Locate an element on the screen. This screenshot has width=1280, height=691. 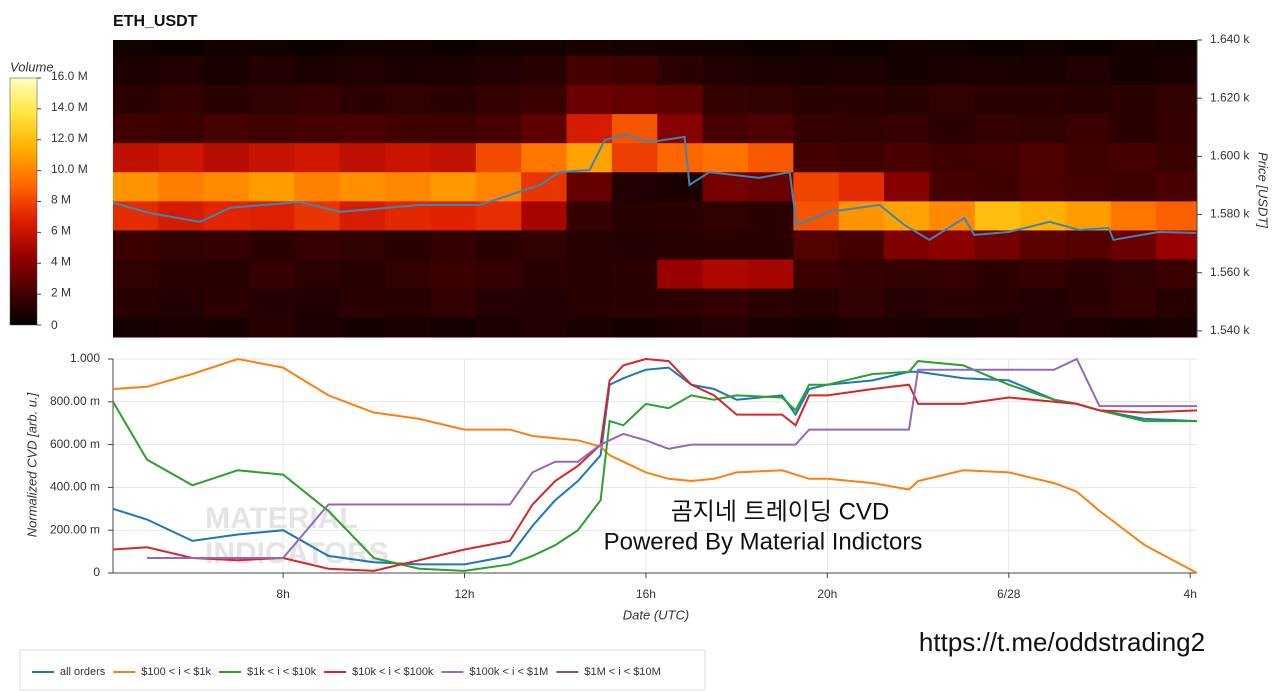
colorbar-tick-label: 14.0 M is located at coordinates (69, 107).